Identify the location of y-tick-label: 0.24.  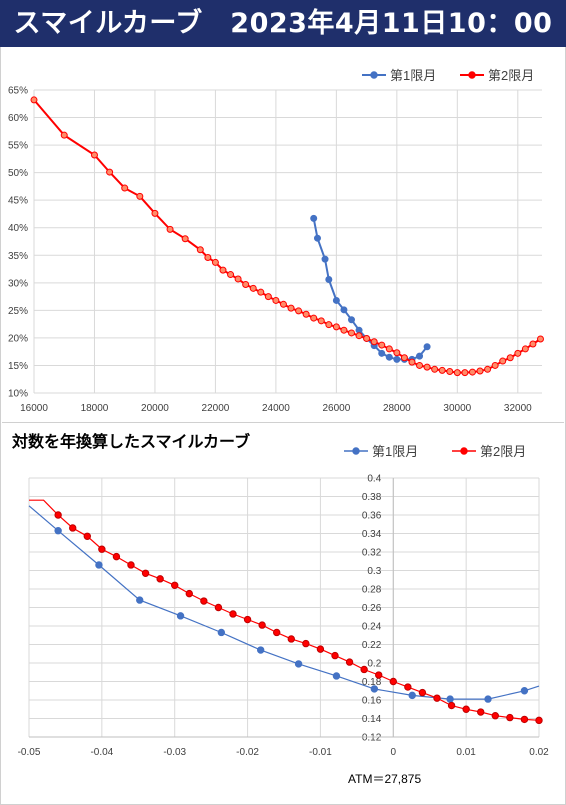
(372, 627).